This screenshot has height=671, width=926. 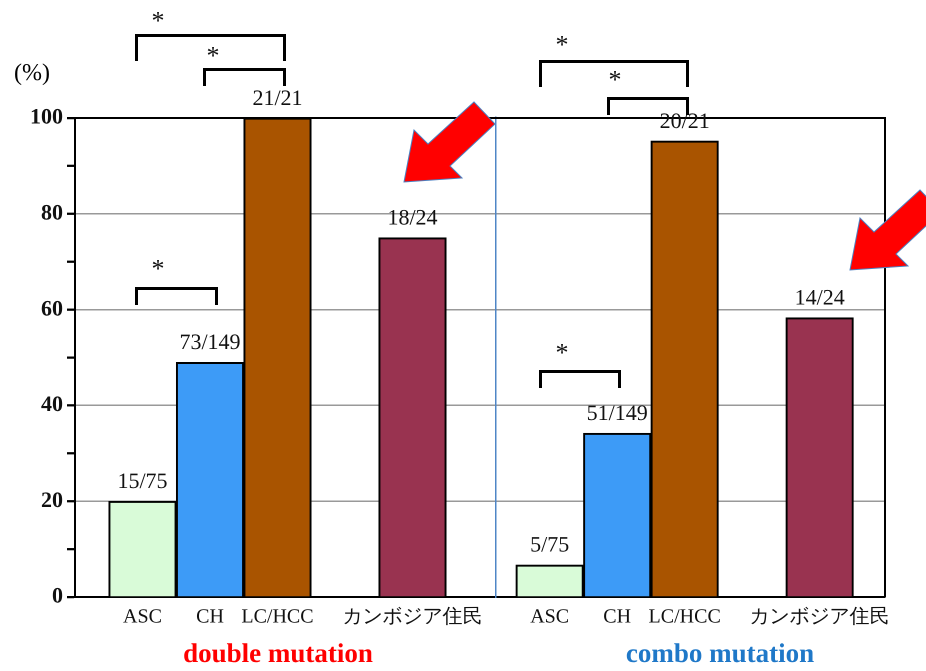 I want to click on data-label: 15/75, so click(x=142, y=480).